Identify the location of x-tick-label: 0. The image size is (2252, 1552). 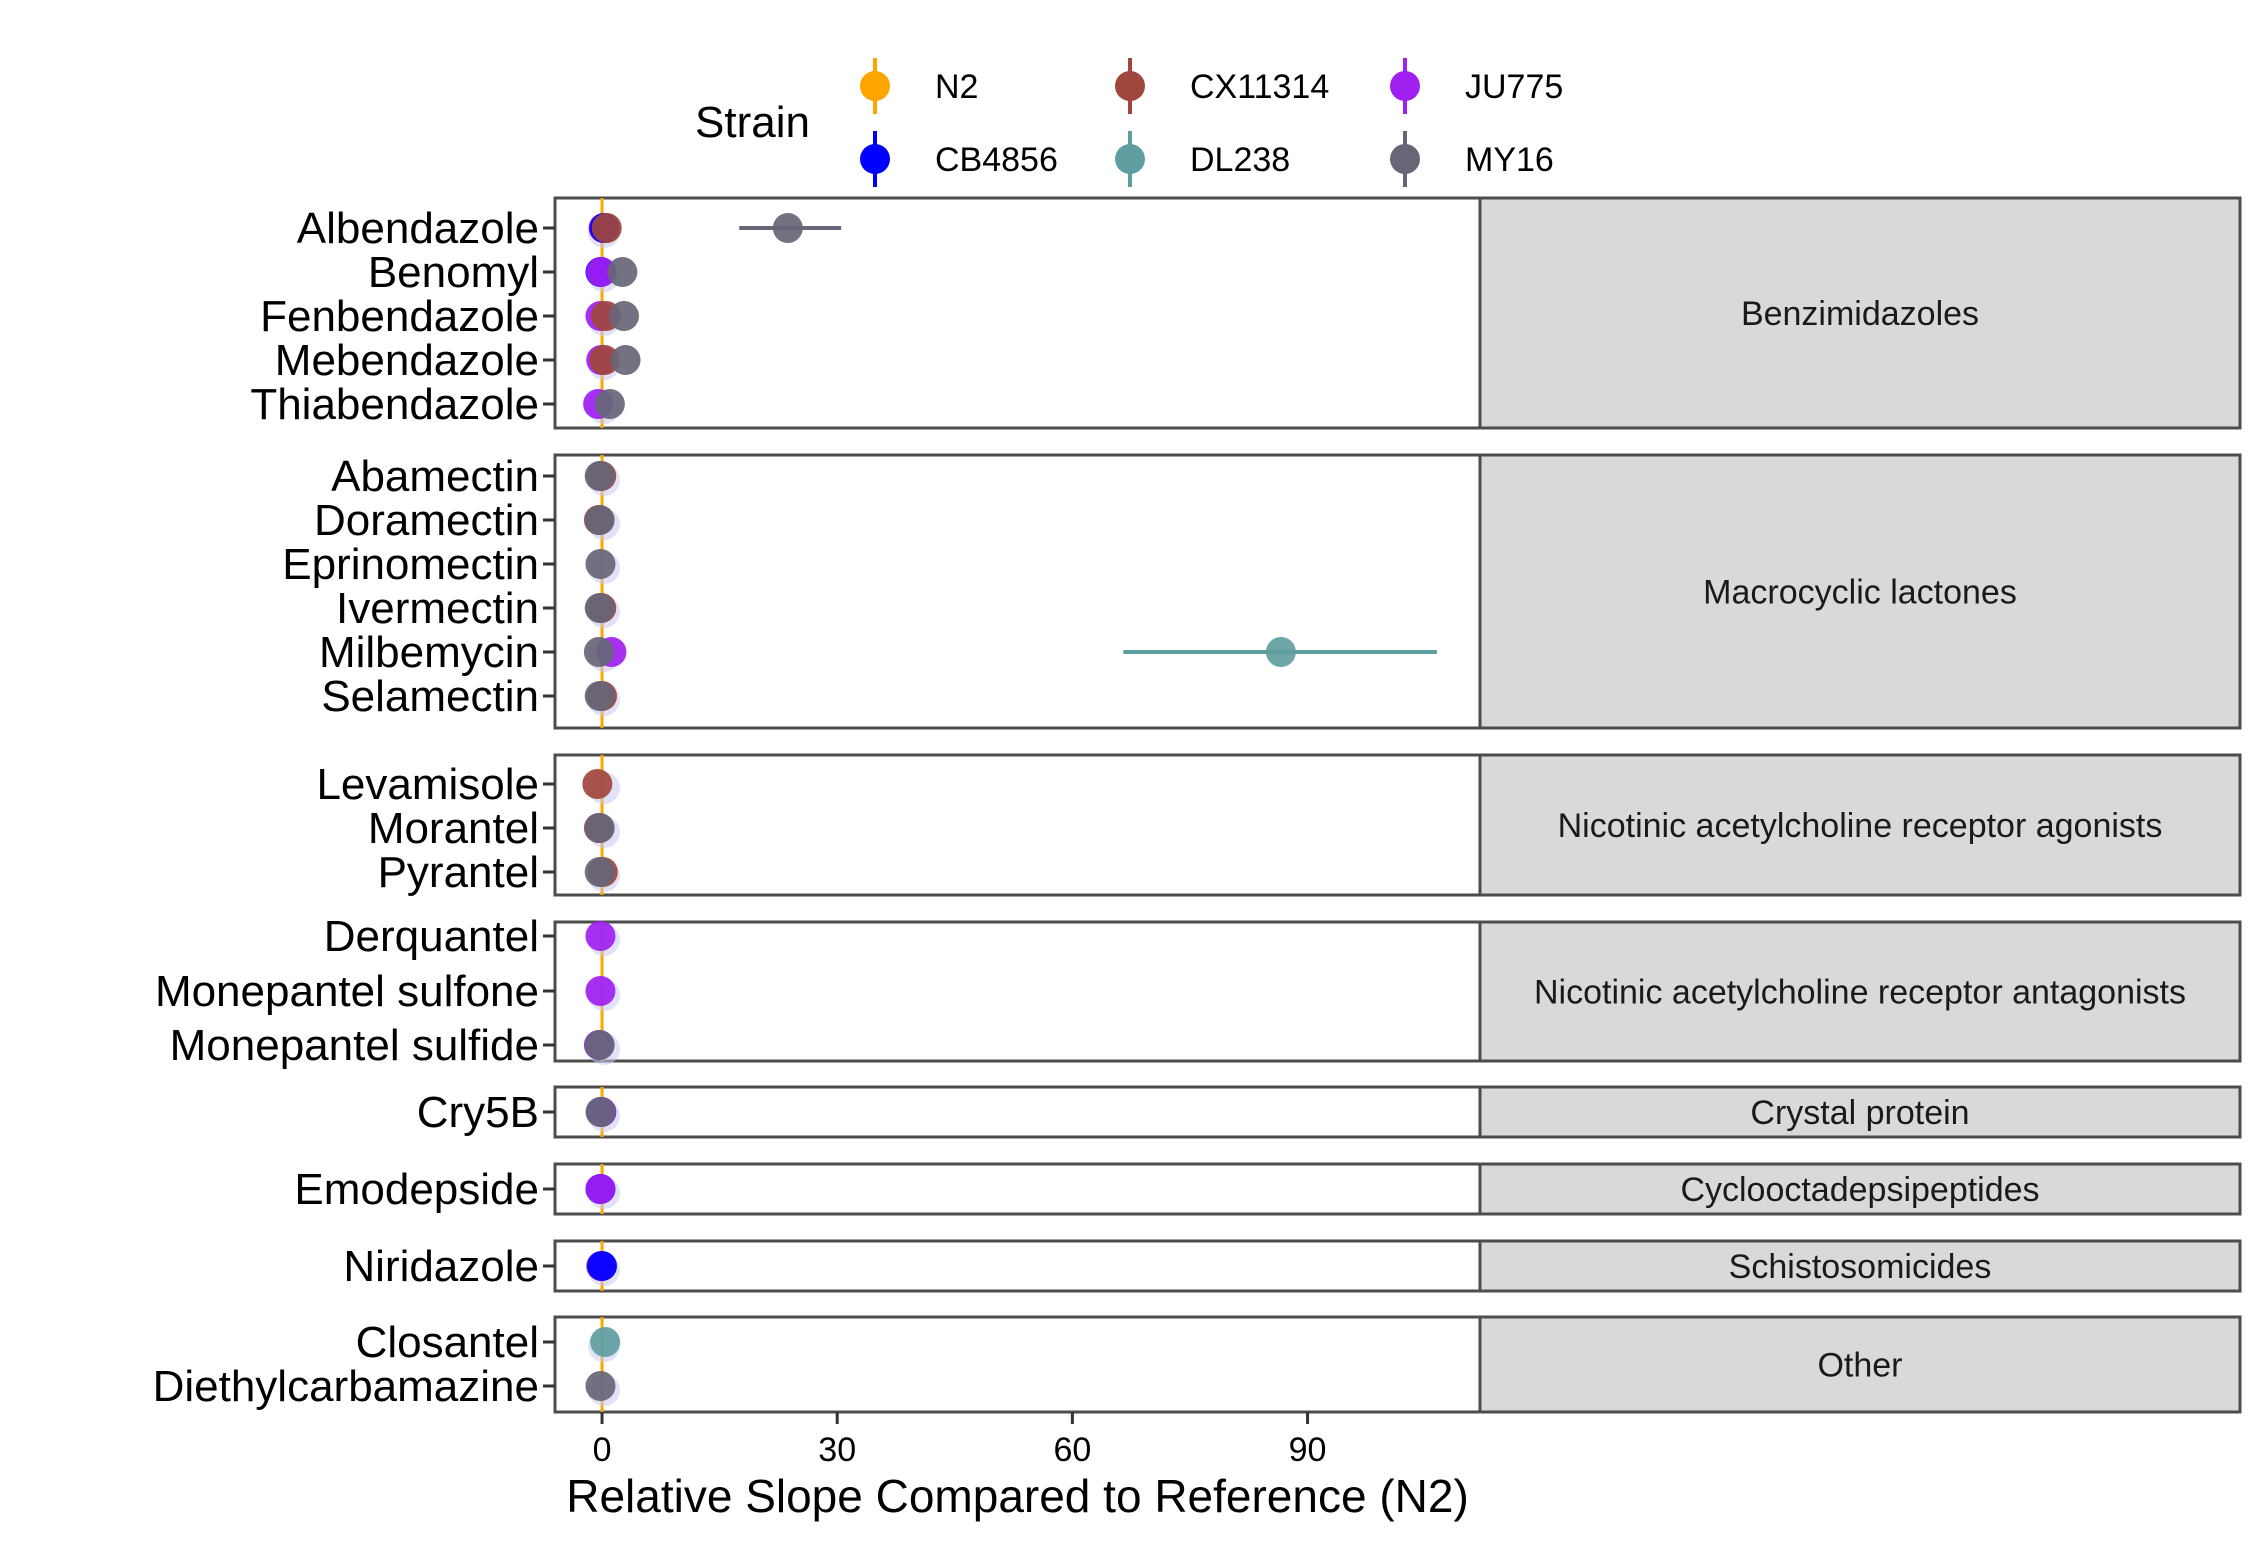
(602, 1450).